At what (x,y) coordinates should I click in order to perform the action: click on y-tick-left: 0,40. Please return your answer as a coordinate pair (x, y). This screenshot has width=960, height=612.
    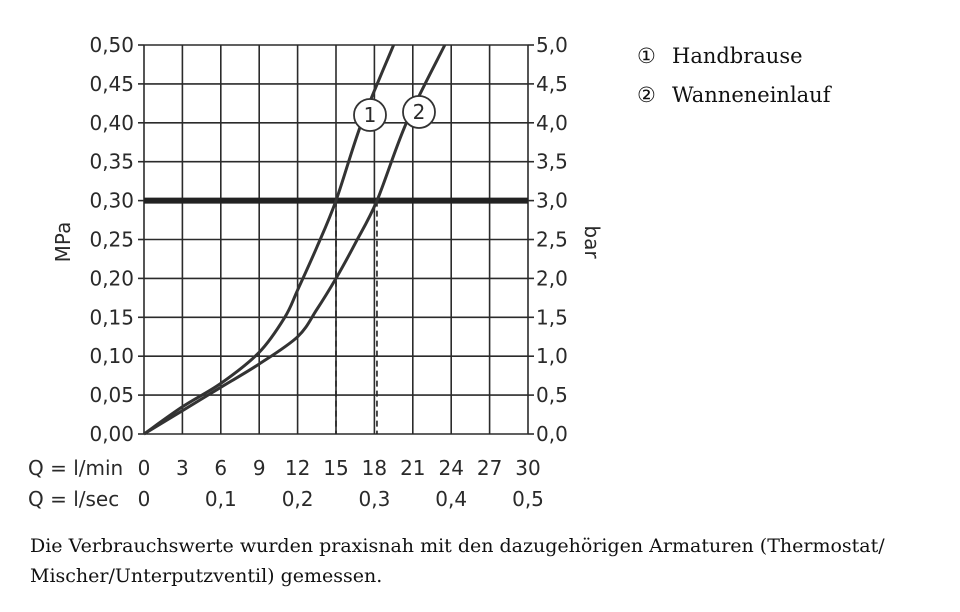
    Looking at the image, I should click on (111, 123).